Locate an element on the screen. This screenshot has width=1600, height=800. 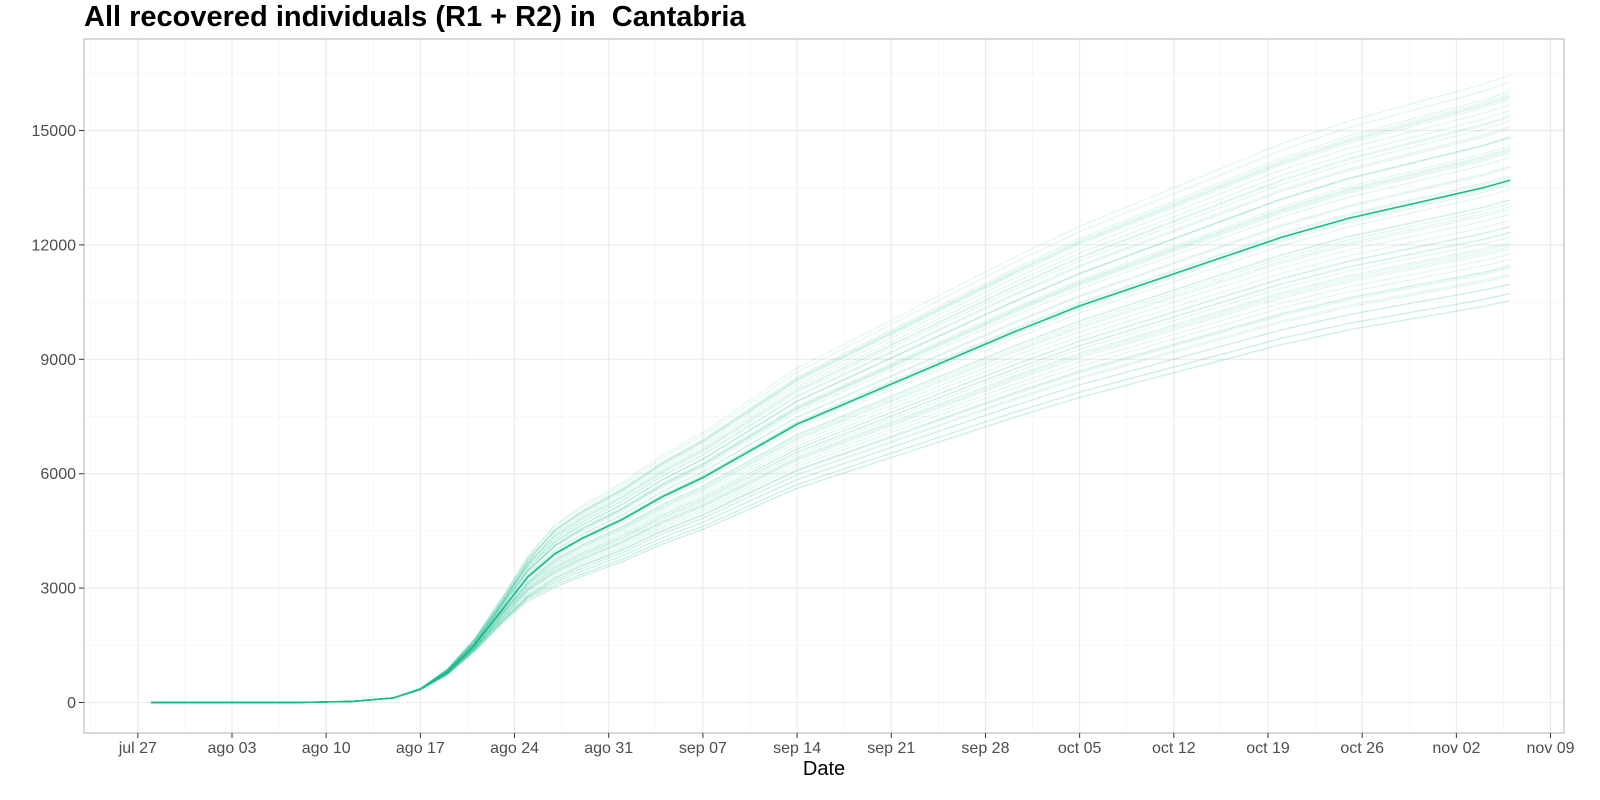
x-tick-label: sep 28 is located at coordinates (985, 748).